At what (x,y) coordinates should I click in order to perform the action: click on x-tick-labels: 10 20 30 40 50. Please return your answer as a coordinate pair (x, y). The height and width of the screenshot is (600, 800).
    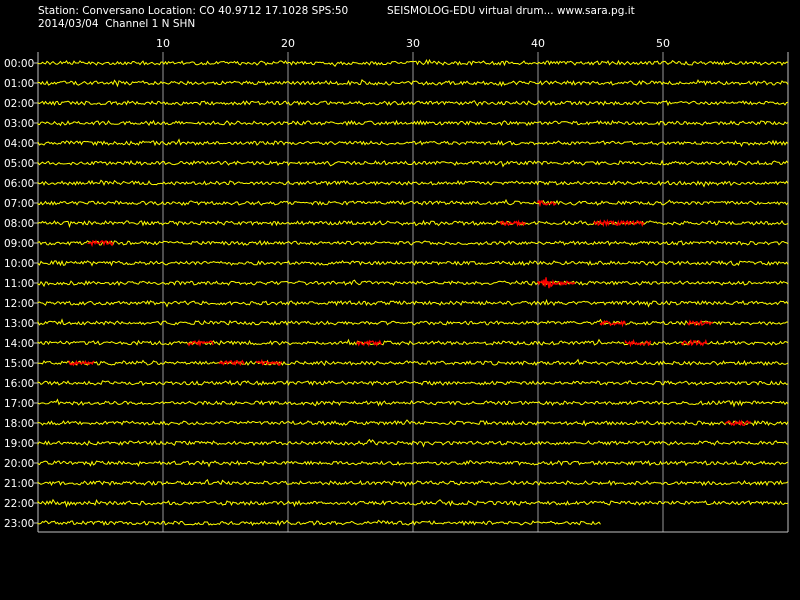
    Looking at the image, I should click on (413, 43).